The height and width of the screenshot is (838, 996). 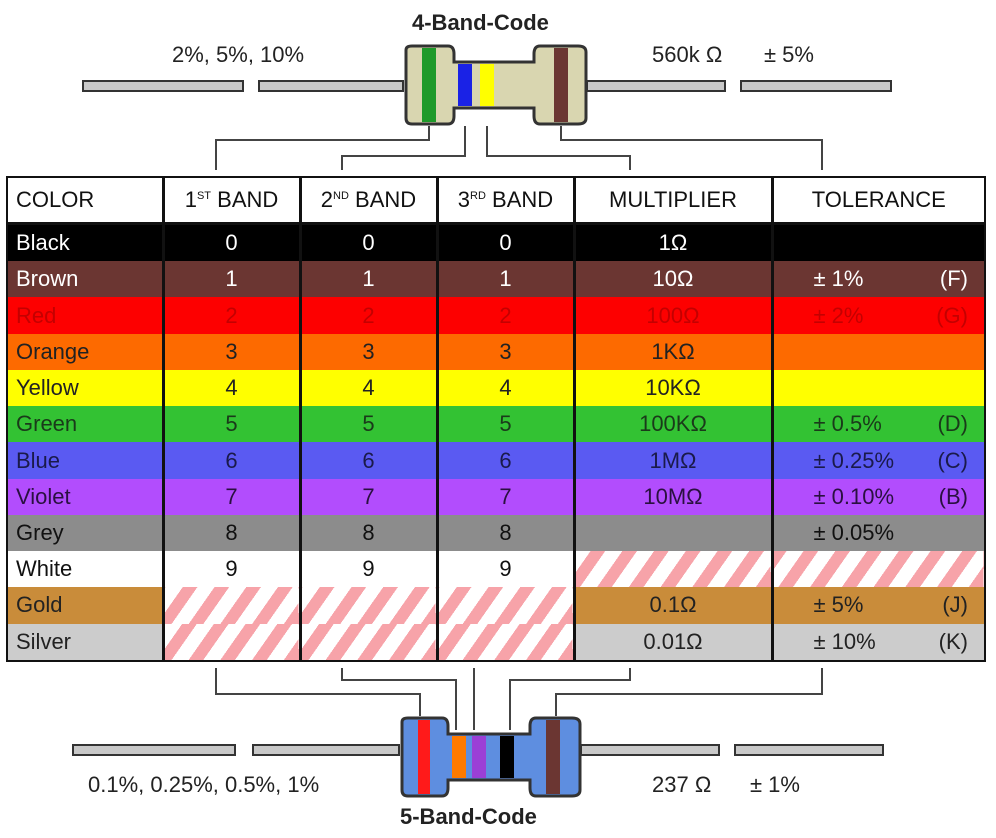 I want to click on table-row: Red 2 2 2 100Ω ± 2% (G), so click(x=496, y=315).